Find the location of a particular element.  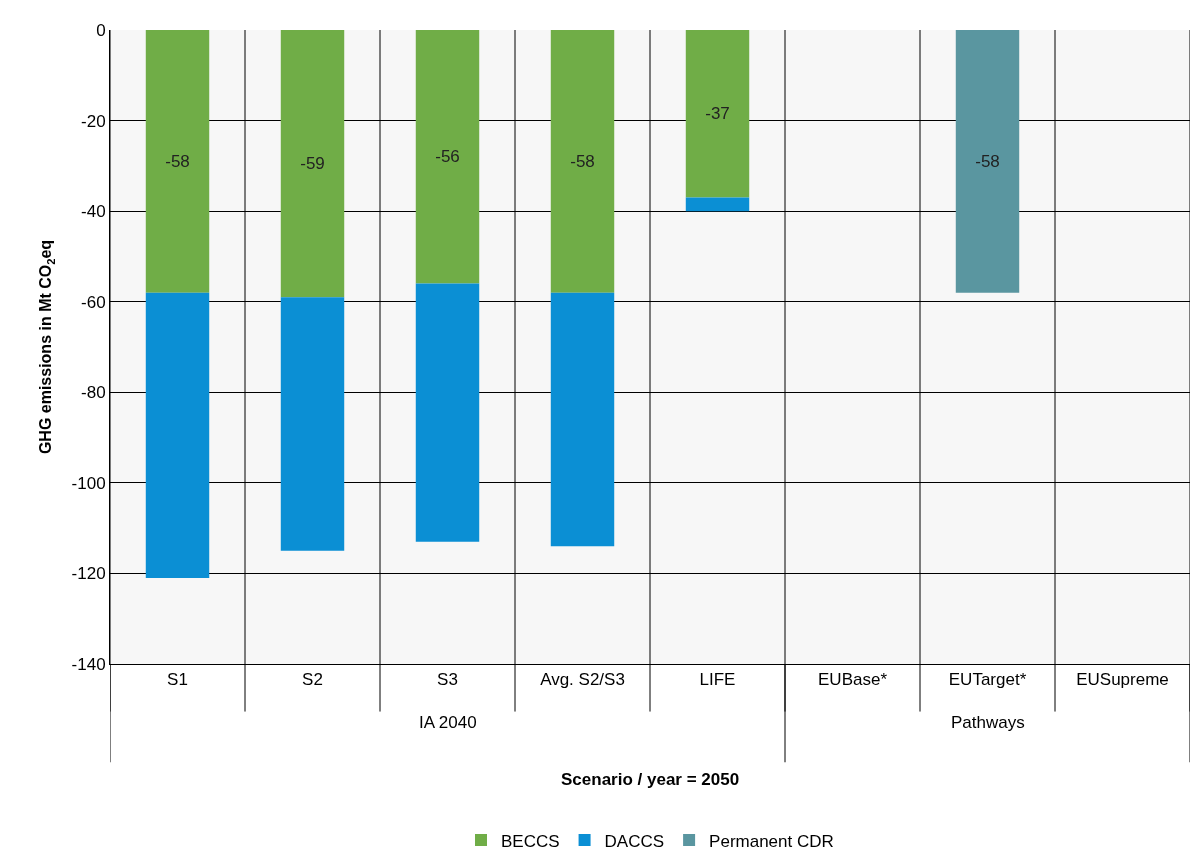

x-tick-label: LIFE is located at coordinates (717, 680).